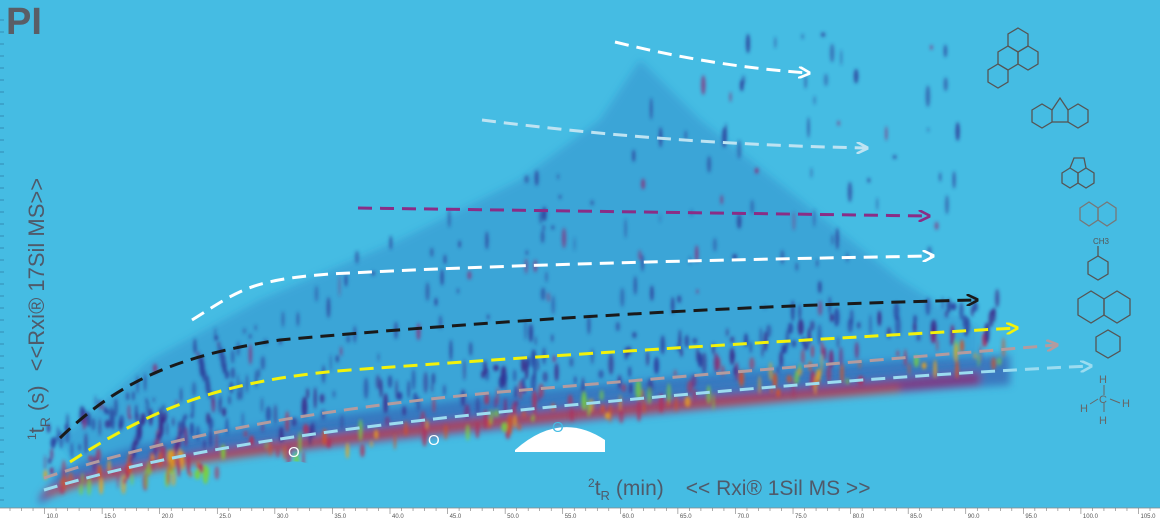 This screenshot has width=1160, height=520. I want to click on x-tick-label: 55.0, so click(571, 517).